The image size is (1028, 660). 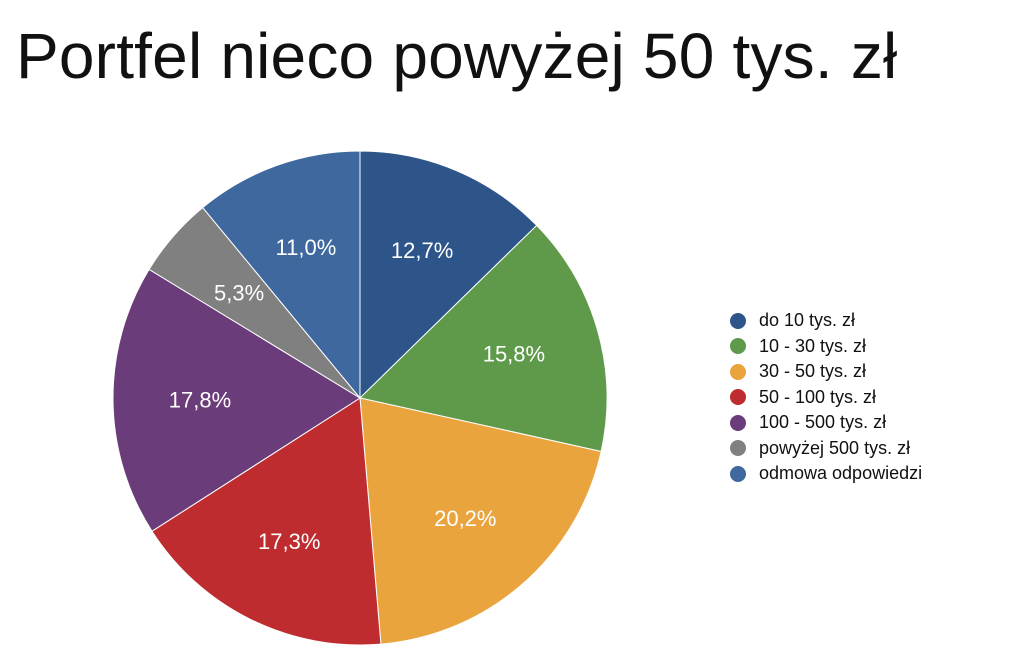 I want to click on pie-slice-value-label: 20,2%, so click(x=465, y=518).